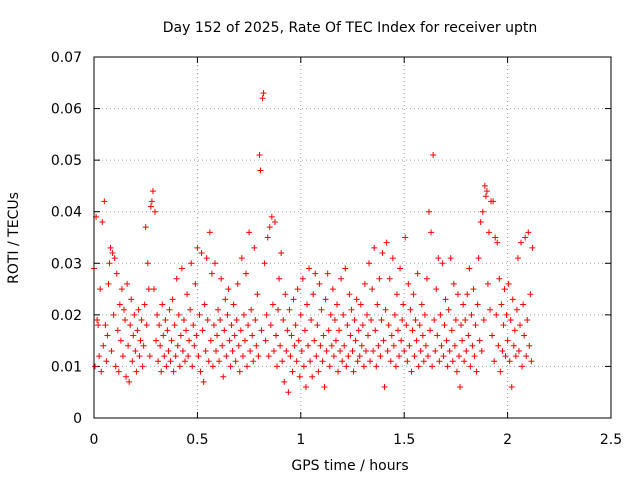 Image resolution: width=640 pixels, height=480 pixels. I want to click on y-tick-label: 0, so click(77, 419).